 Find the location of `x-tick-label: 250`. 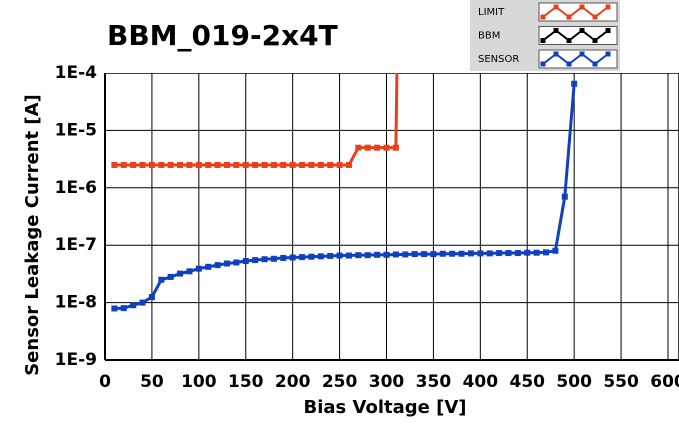

x-tick-label: 250 is located at coordinates (340, 382).